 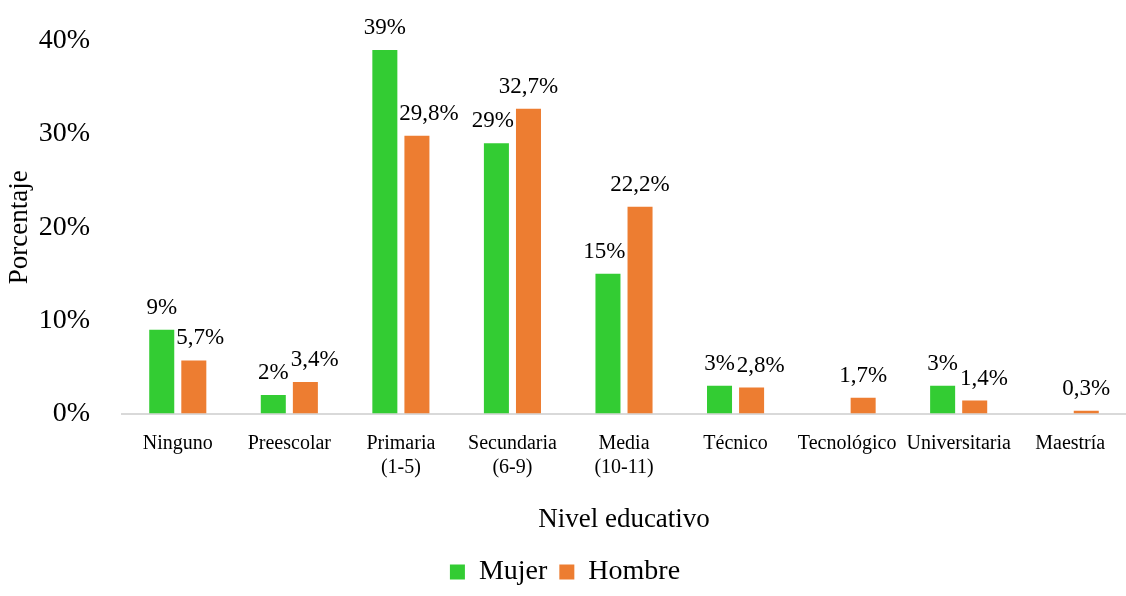 I want to click on x-tick-label: Universitaria, so click(x=958, y=441).